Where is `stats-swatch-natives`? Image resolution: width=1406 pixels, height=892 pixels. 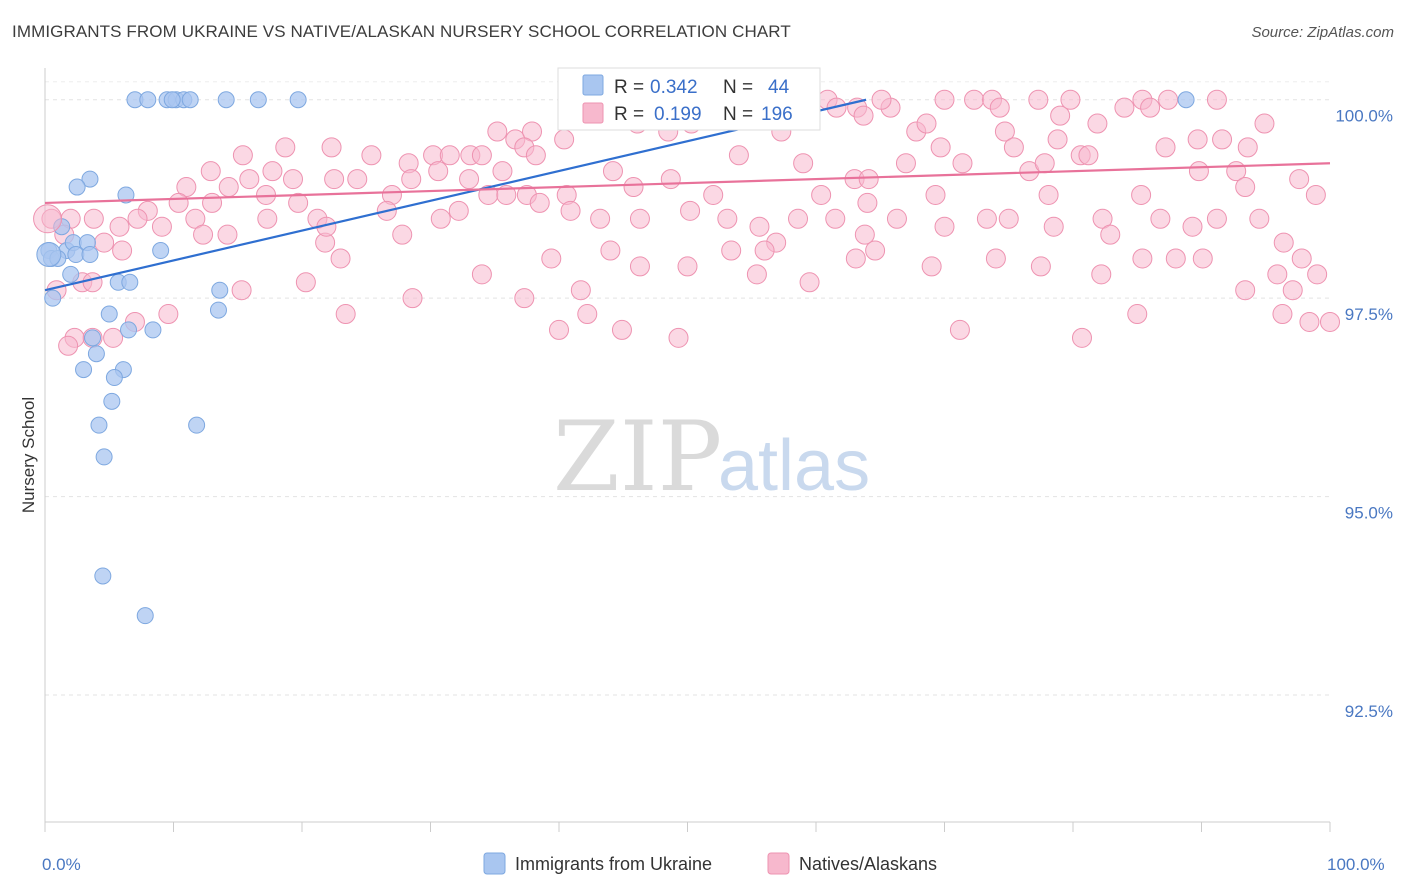 stats-swatch-natives is located at coordinates (593, 113).